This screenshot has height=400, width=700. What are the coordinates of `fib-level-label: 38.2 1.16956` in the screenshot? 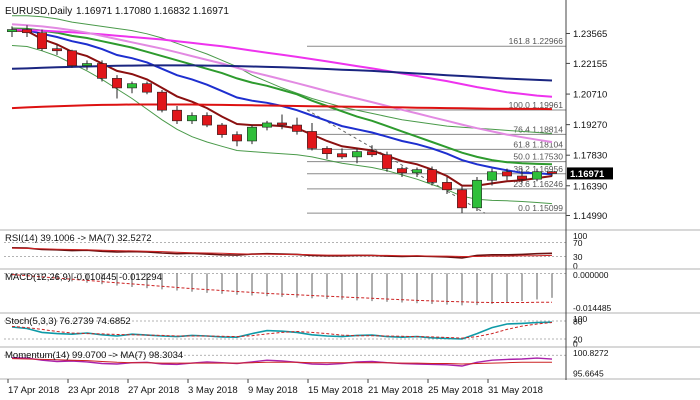 It's located at (538, 169).